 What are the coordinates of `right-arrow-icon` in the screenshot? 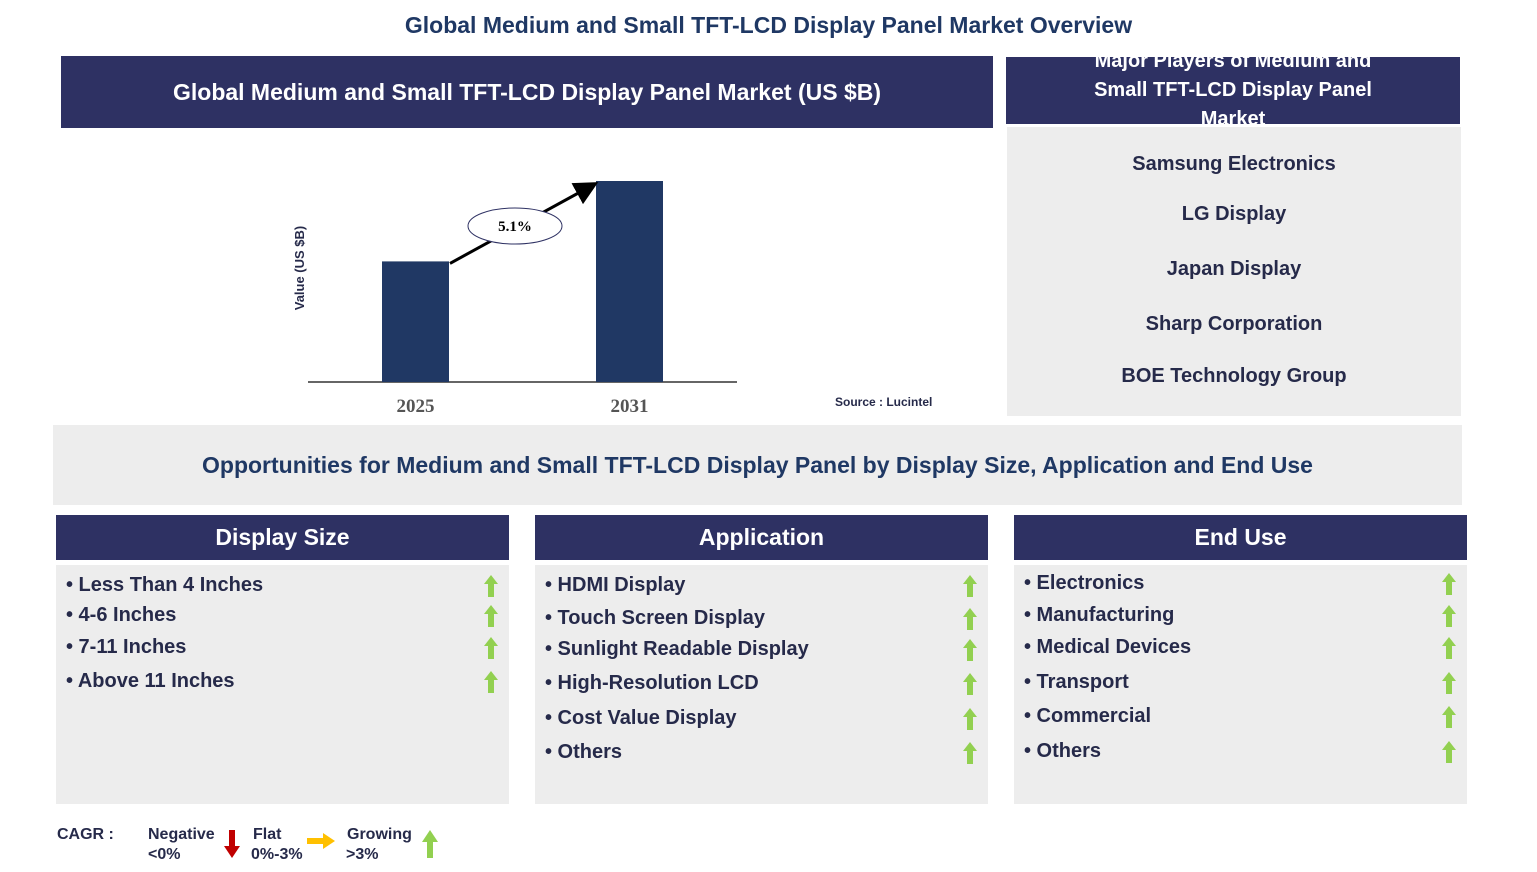 It's located at (321, 841).